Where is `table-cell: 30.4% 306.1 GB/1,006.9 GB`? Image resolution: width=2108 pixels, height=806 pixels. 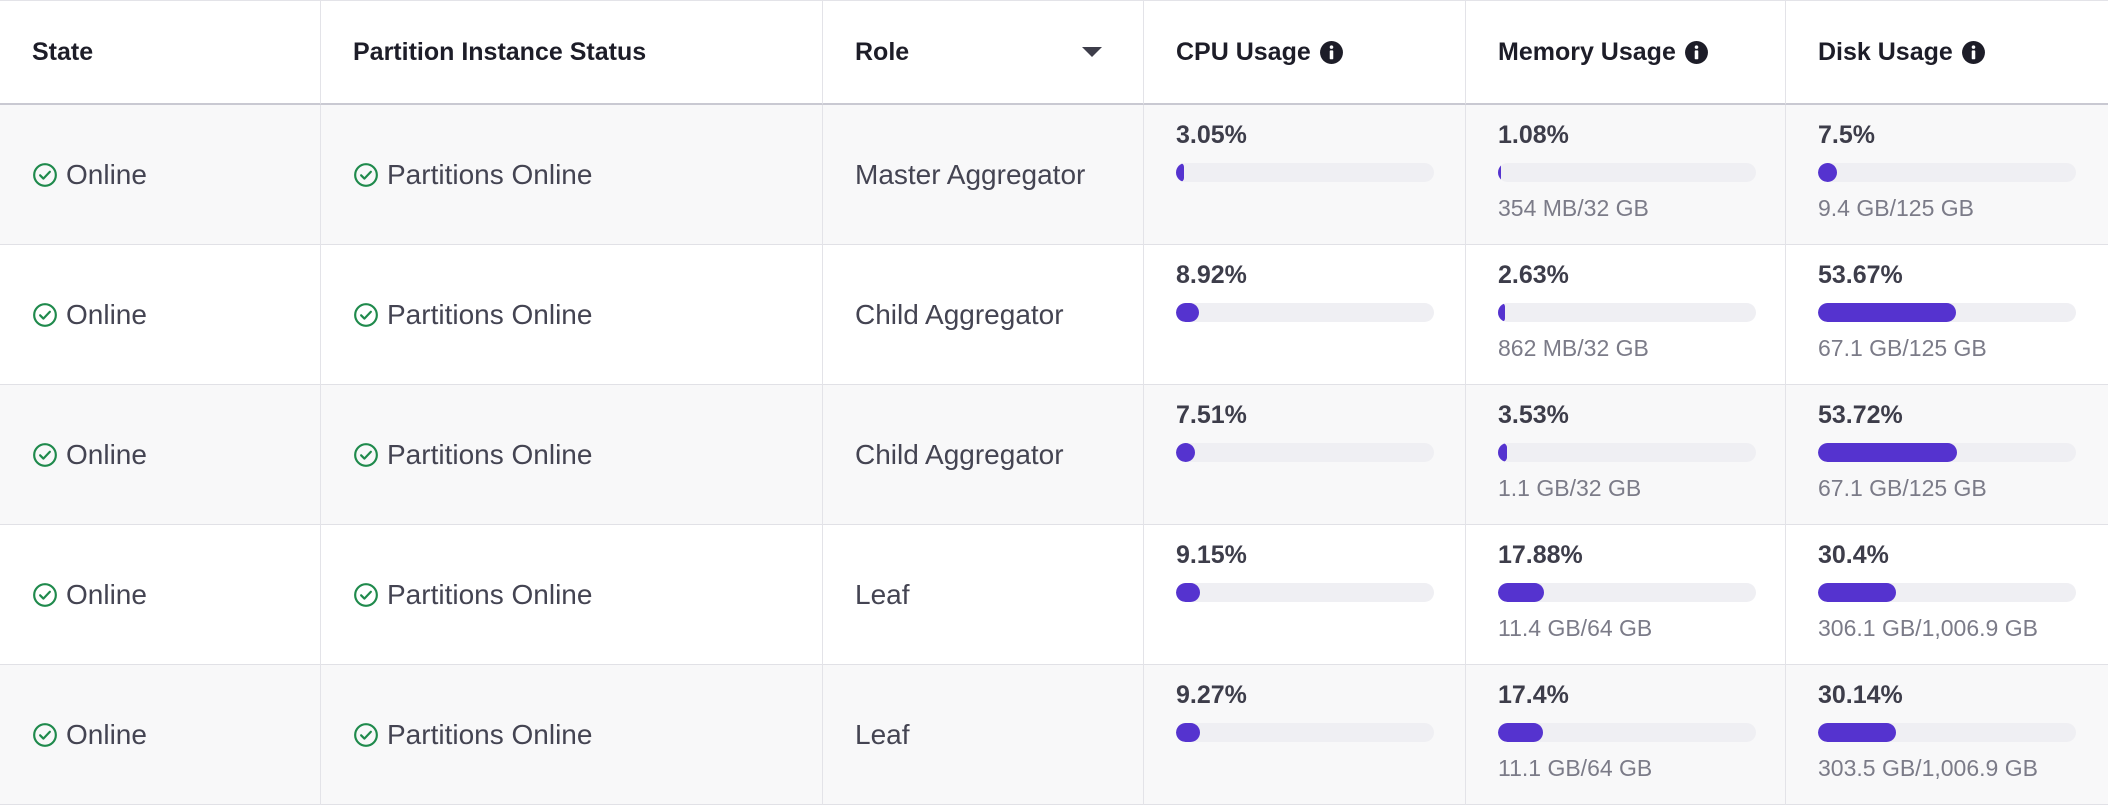 table-cell: 30.4% 306.1 GB/1,006.9 GB is located at coordinates (1947, 595).